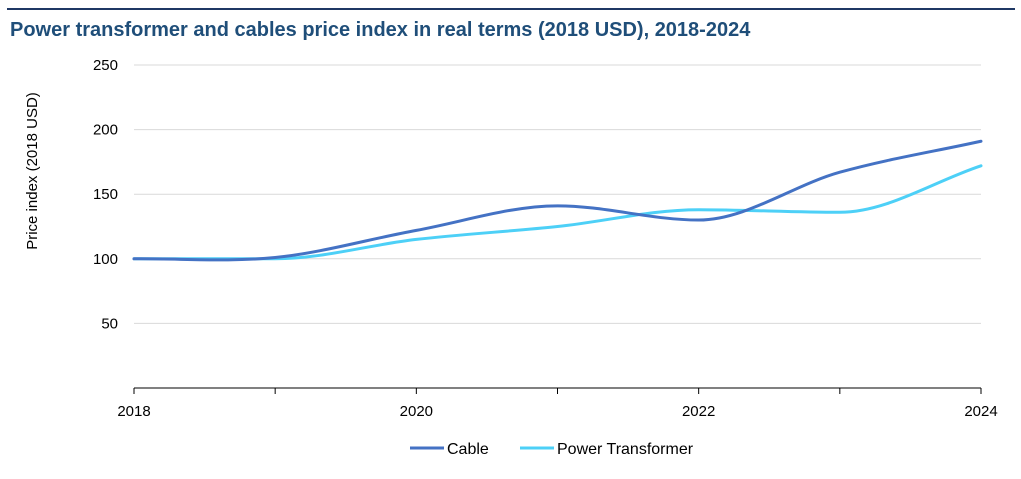  I want to click on x-tick-label: 2018, so click(133, 411).